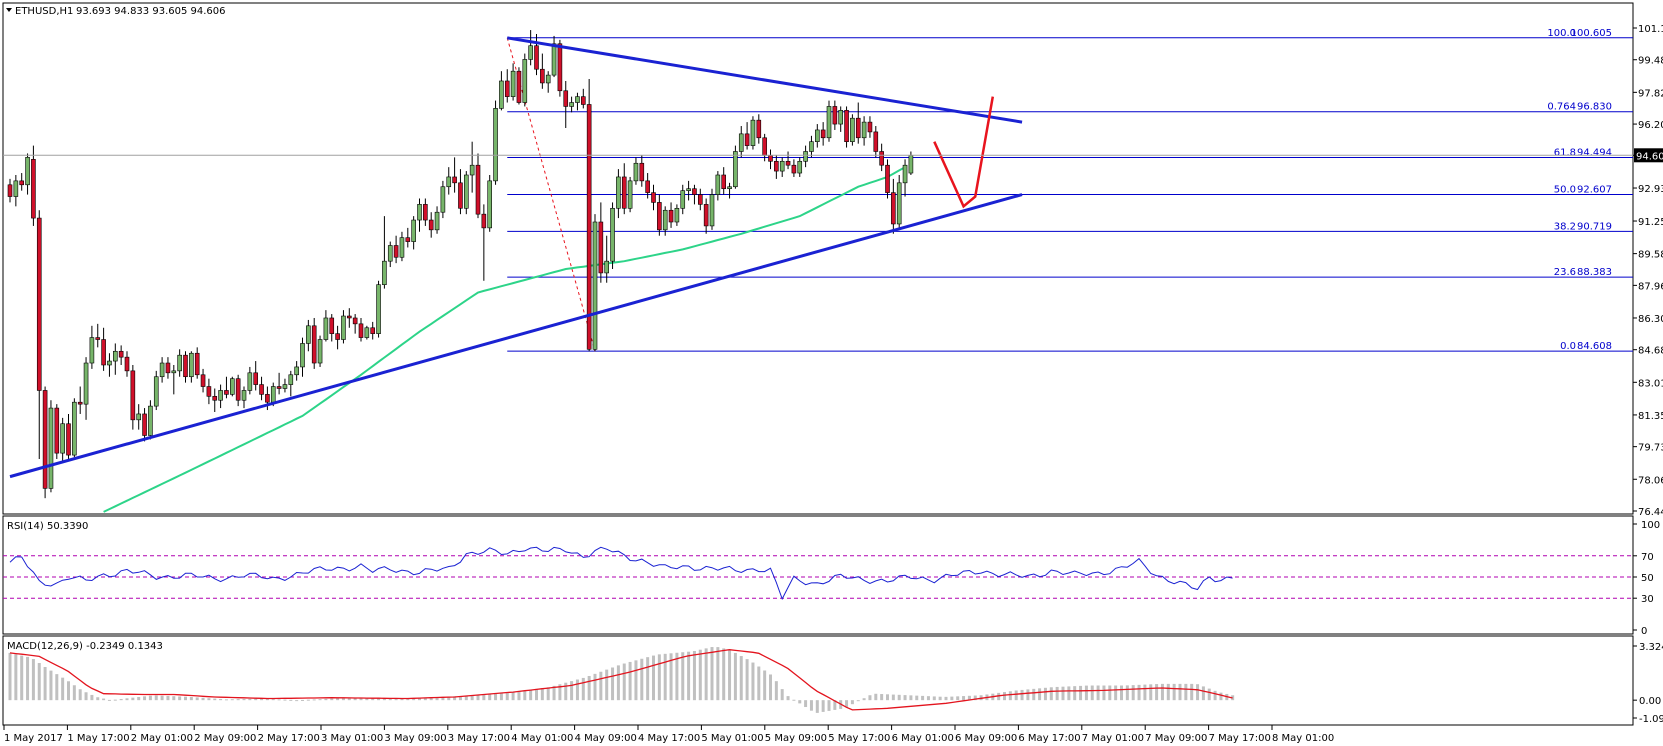 Image resolution: width=1663 pixels, height=746 pixels. Describe the element at coordinates (116, 11) in the screenshot. I see `symbol-header: ETHUSD,H1 93.693 94.833 93.605 94.606` at that location.